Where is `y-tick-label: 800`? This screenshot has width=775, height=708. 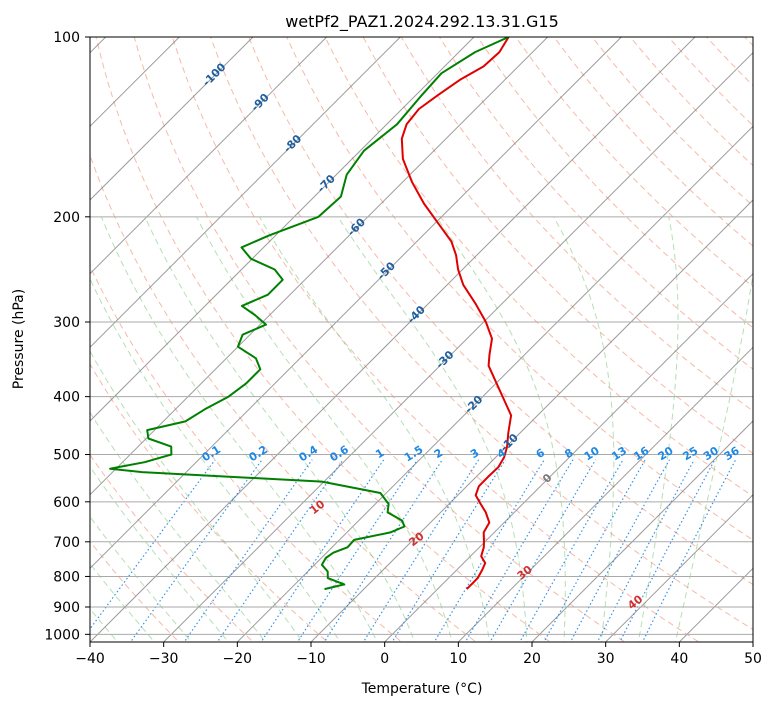 y-tick-label: 800 is located at coordinates (66, 577).